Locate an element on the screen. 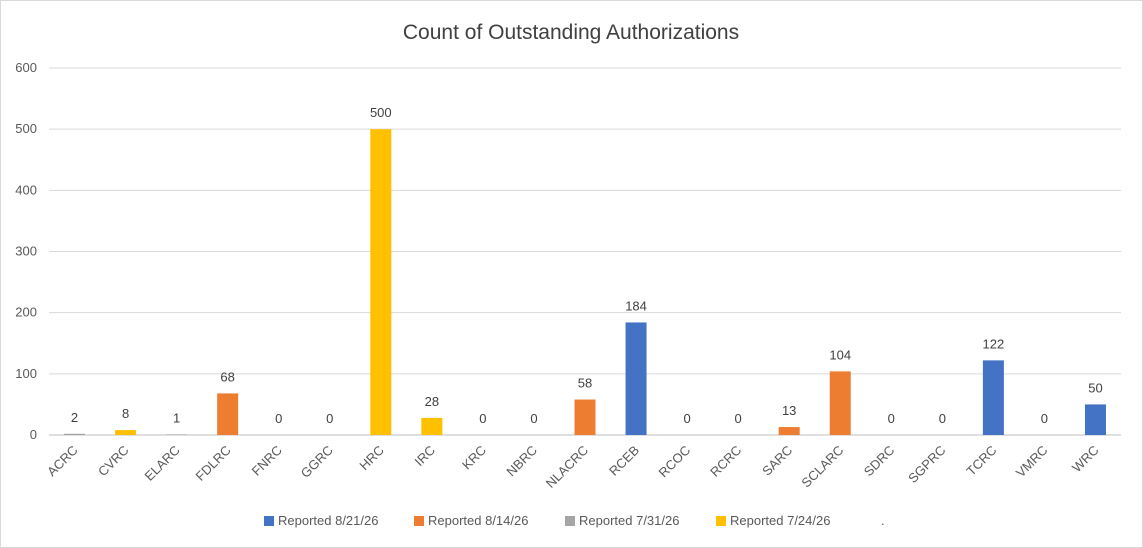 The width and height of the screenshot is (1143, 548). category-label-hrc: HRC is located at coordinates (371, 458).